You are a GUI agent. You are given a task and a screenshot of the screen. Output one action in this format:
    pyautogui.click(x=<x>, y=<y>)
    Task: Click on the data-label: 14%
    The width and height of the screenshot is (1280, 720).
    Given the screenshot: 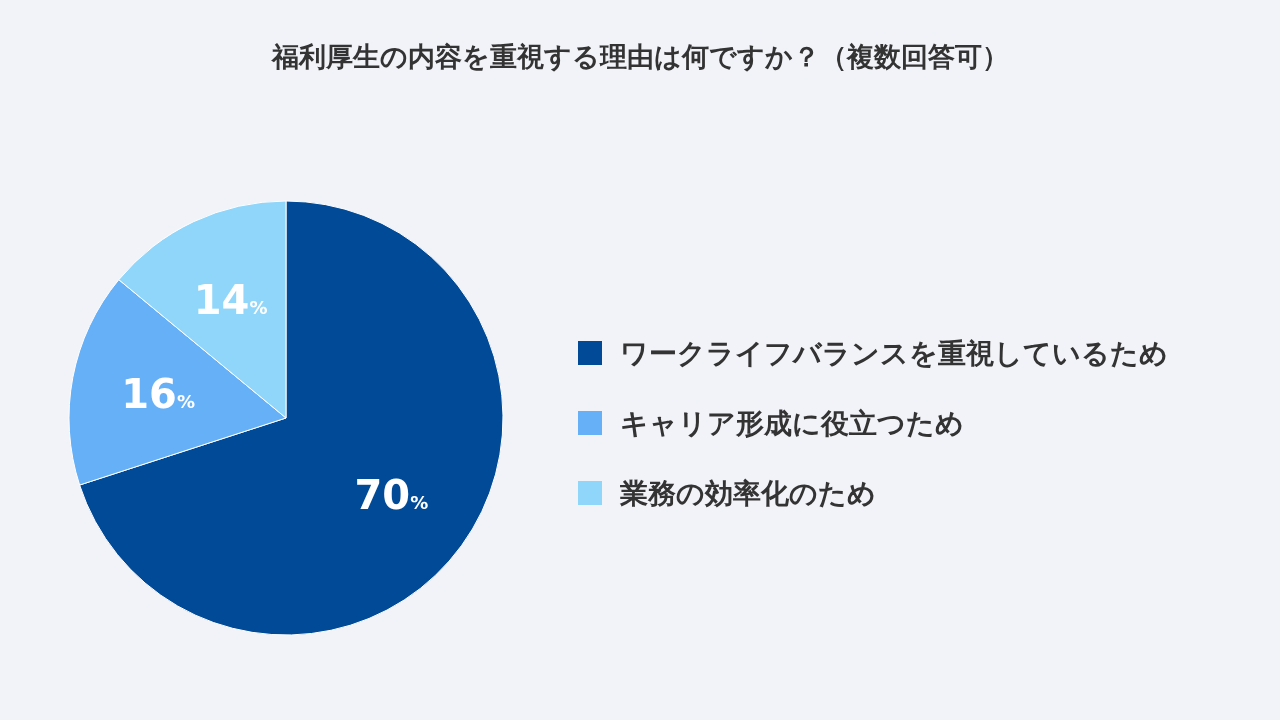 What is the action you would take?
    pyautogui.click(x=230, y=300)
    